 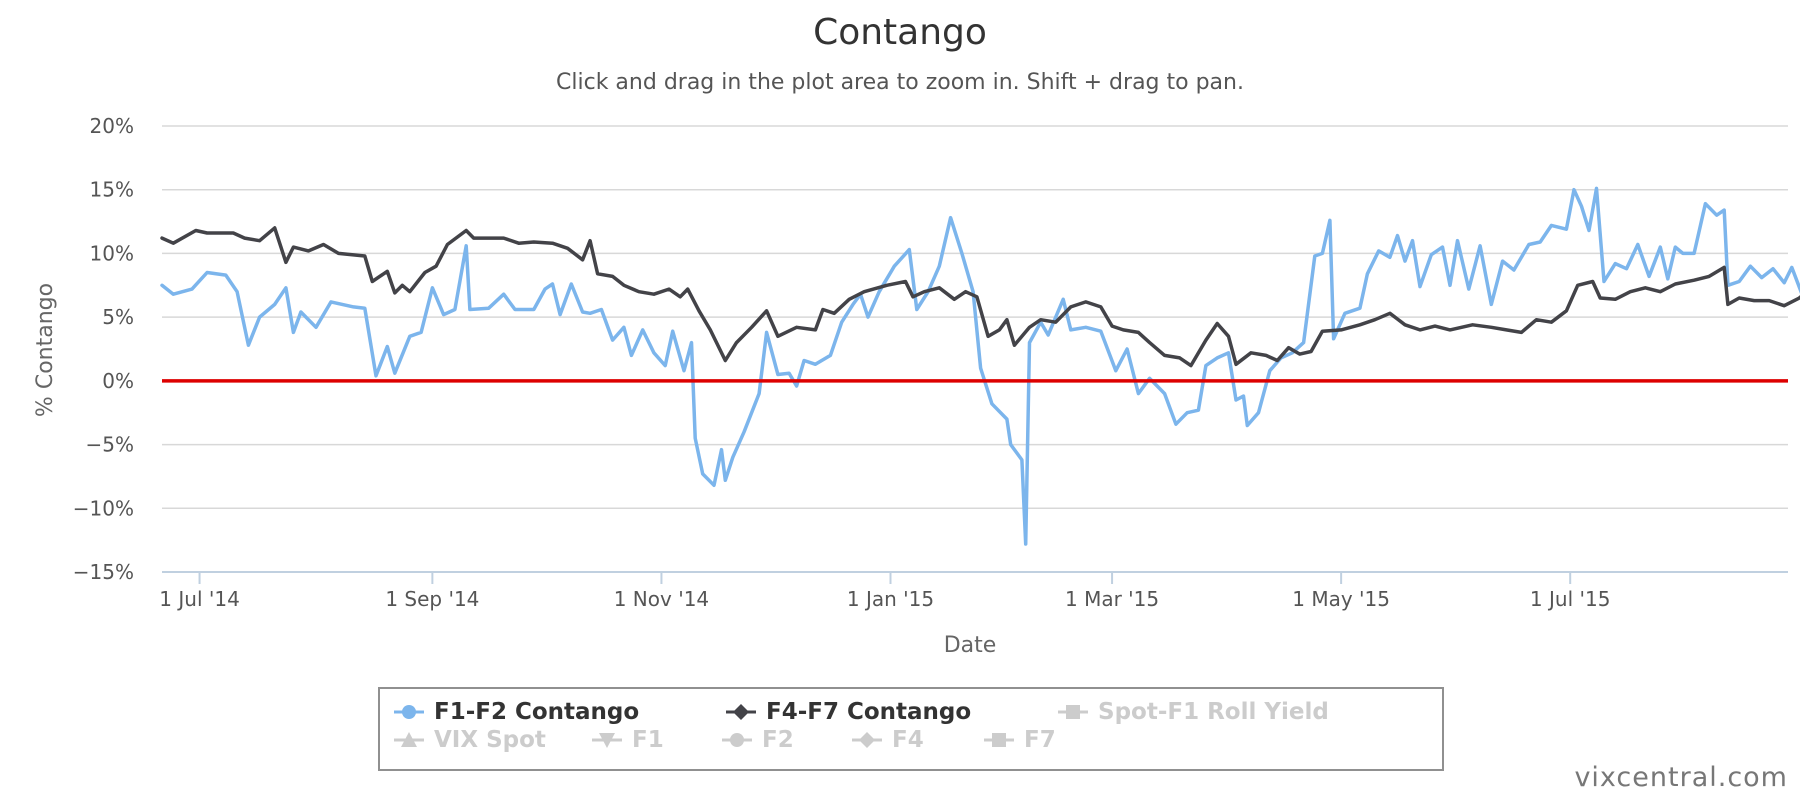 I want to click on legend-item-f4: F4, so click(x=888, y=740).